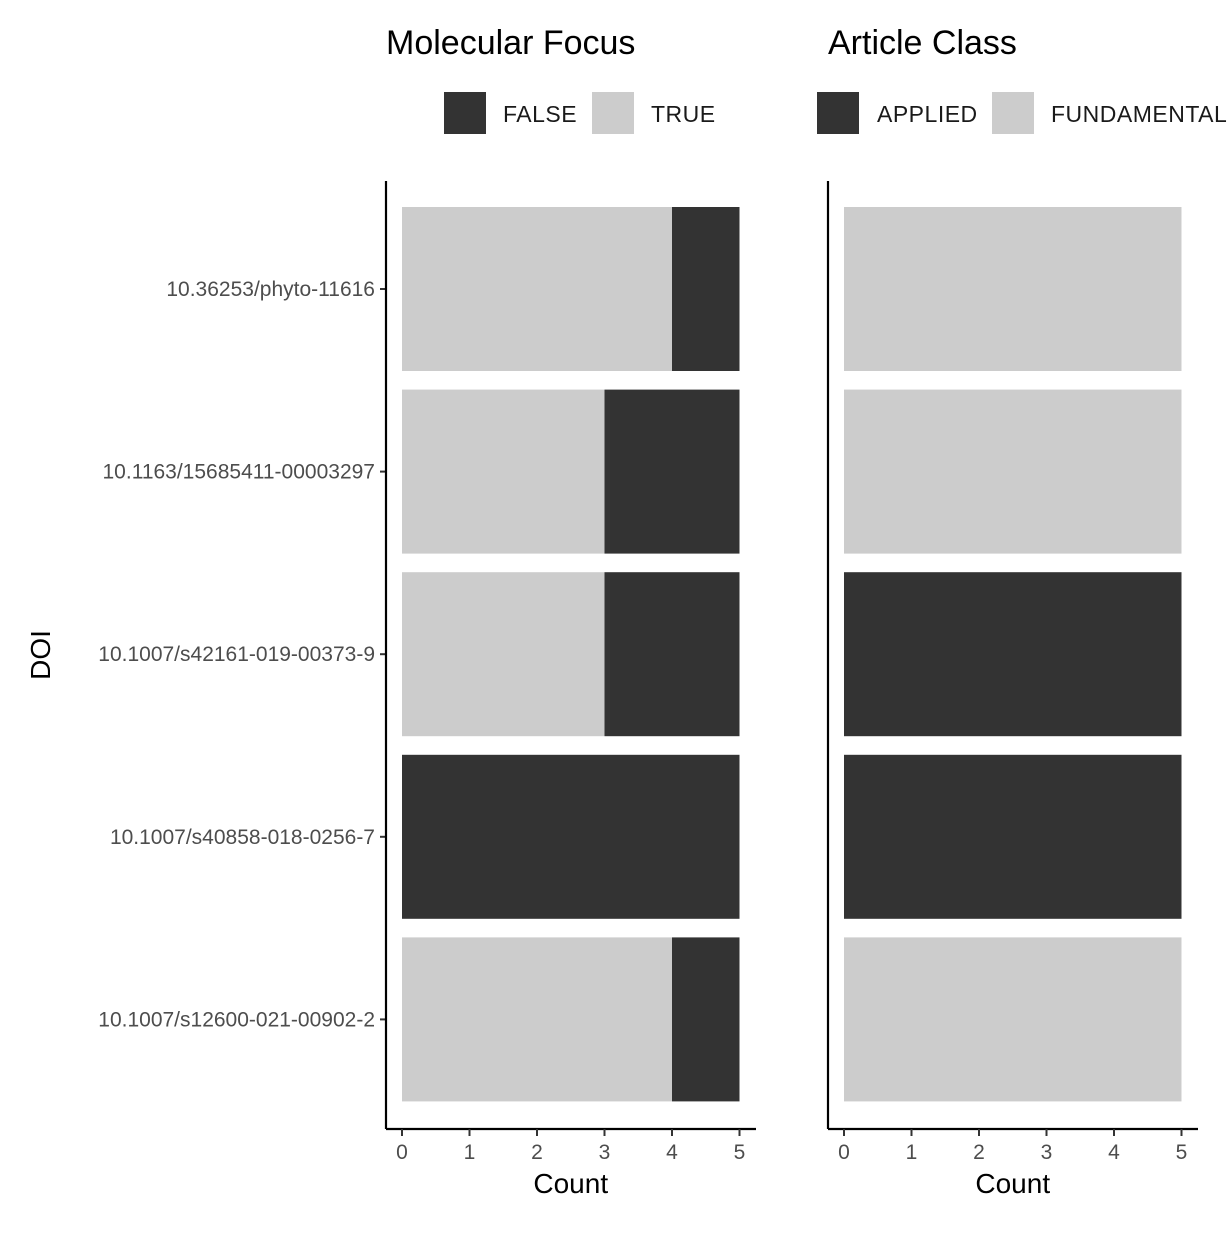 The image size is (1228, 1233). Describe the element at coordinates (1139, 114) in the screenshot. I see `legend-label-fundamental: FUNDAMENTAL` at that location.